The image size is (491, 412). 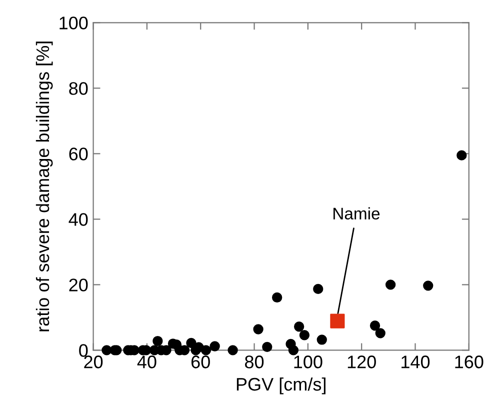 I want to click on y-tick-label: 80, so click(x=78, y=88).